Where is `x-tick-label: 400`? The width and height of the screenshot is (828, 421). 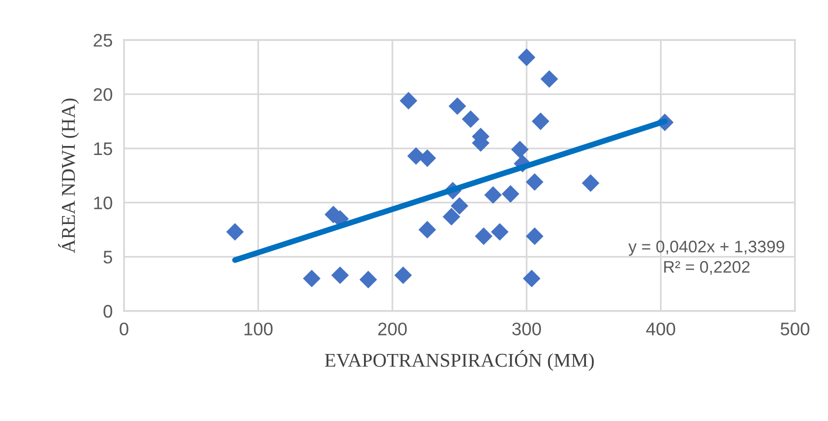
x-tick-label: 400 is located at coordinates (661, 329).